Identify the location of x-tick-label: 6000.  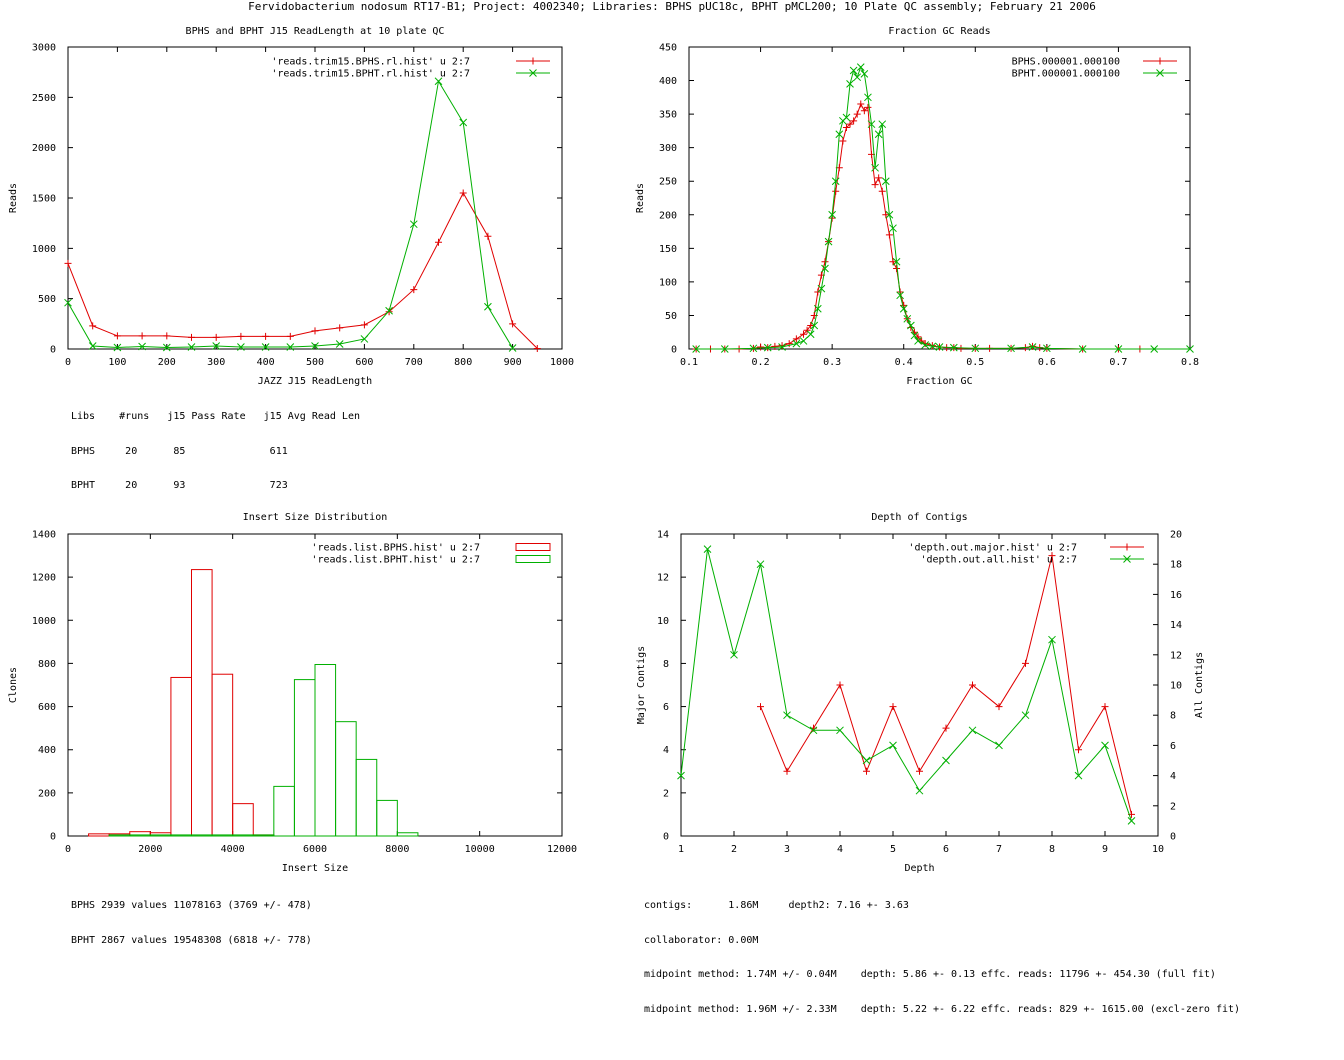
(315, 849).